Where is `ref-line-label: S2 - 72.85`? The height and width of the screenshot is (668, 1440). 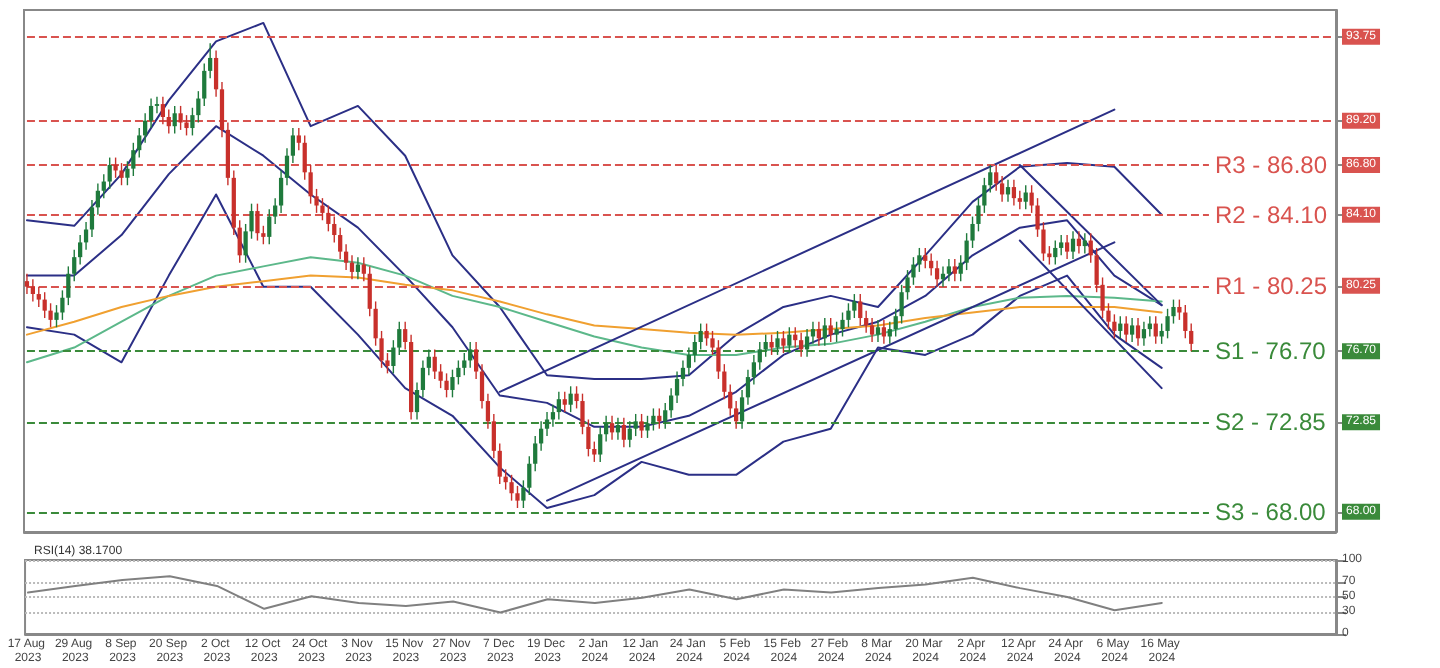
ref-line-label: S2 - 72.85 is located at coordinates (1270, 422).